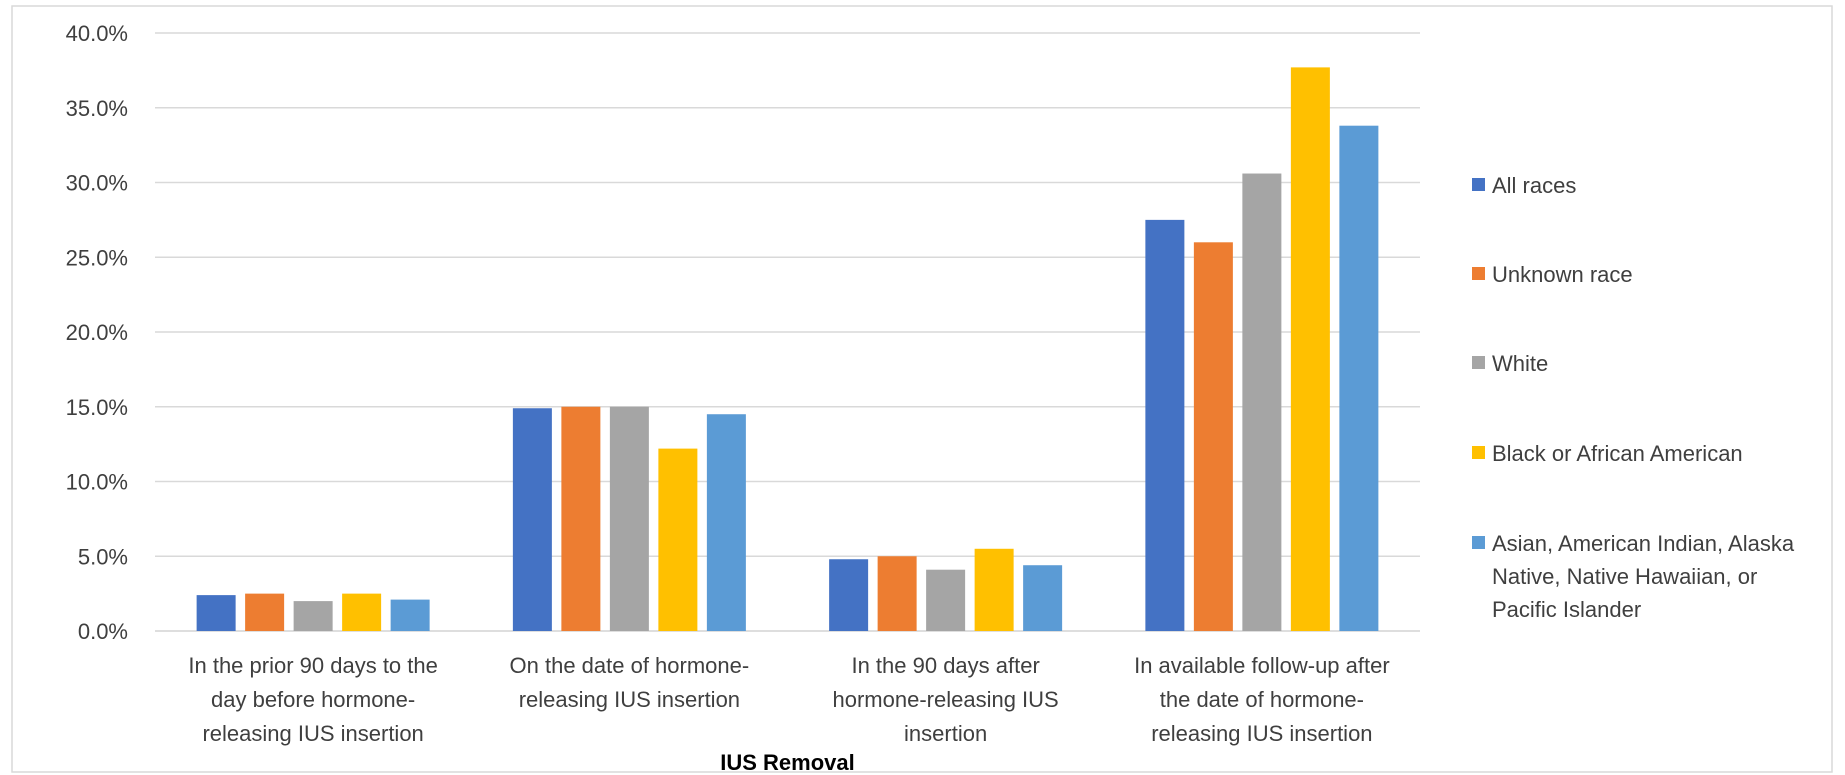 This screenshot has width=1845, height=775. I want to click on legend-label-line: Native, Native Hawaiian, or, so click(1624, 576).